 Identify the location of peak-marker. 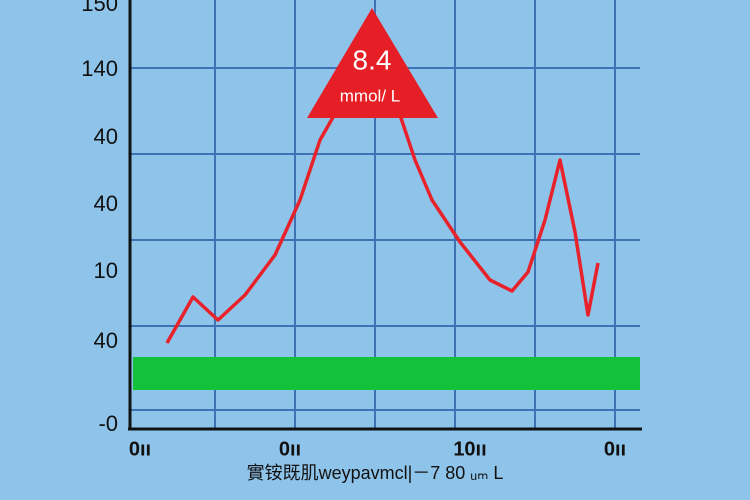
(372, 63).